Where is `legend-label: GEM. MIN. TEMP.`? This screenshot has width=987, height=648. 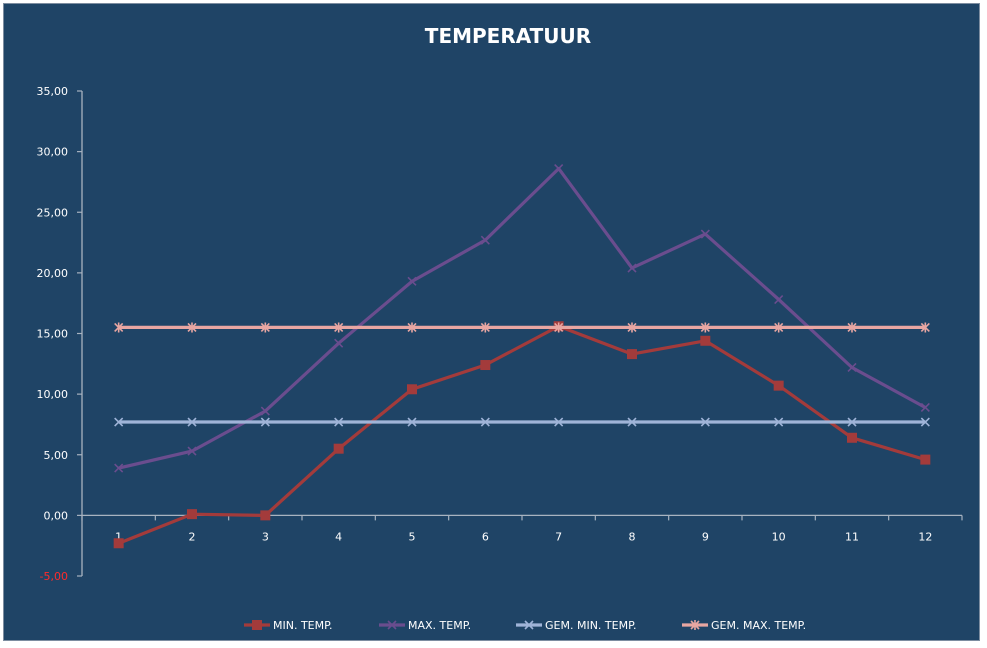 legend-label: GEM. MIN. TEMP. is located at coordinates (591, 625).